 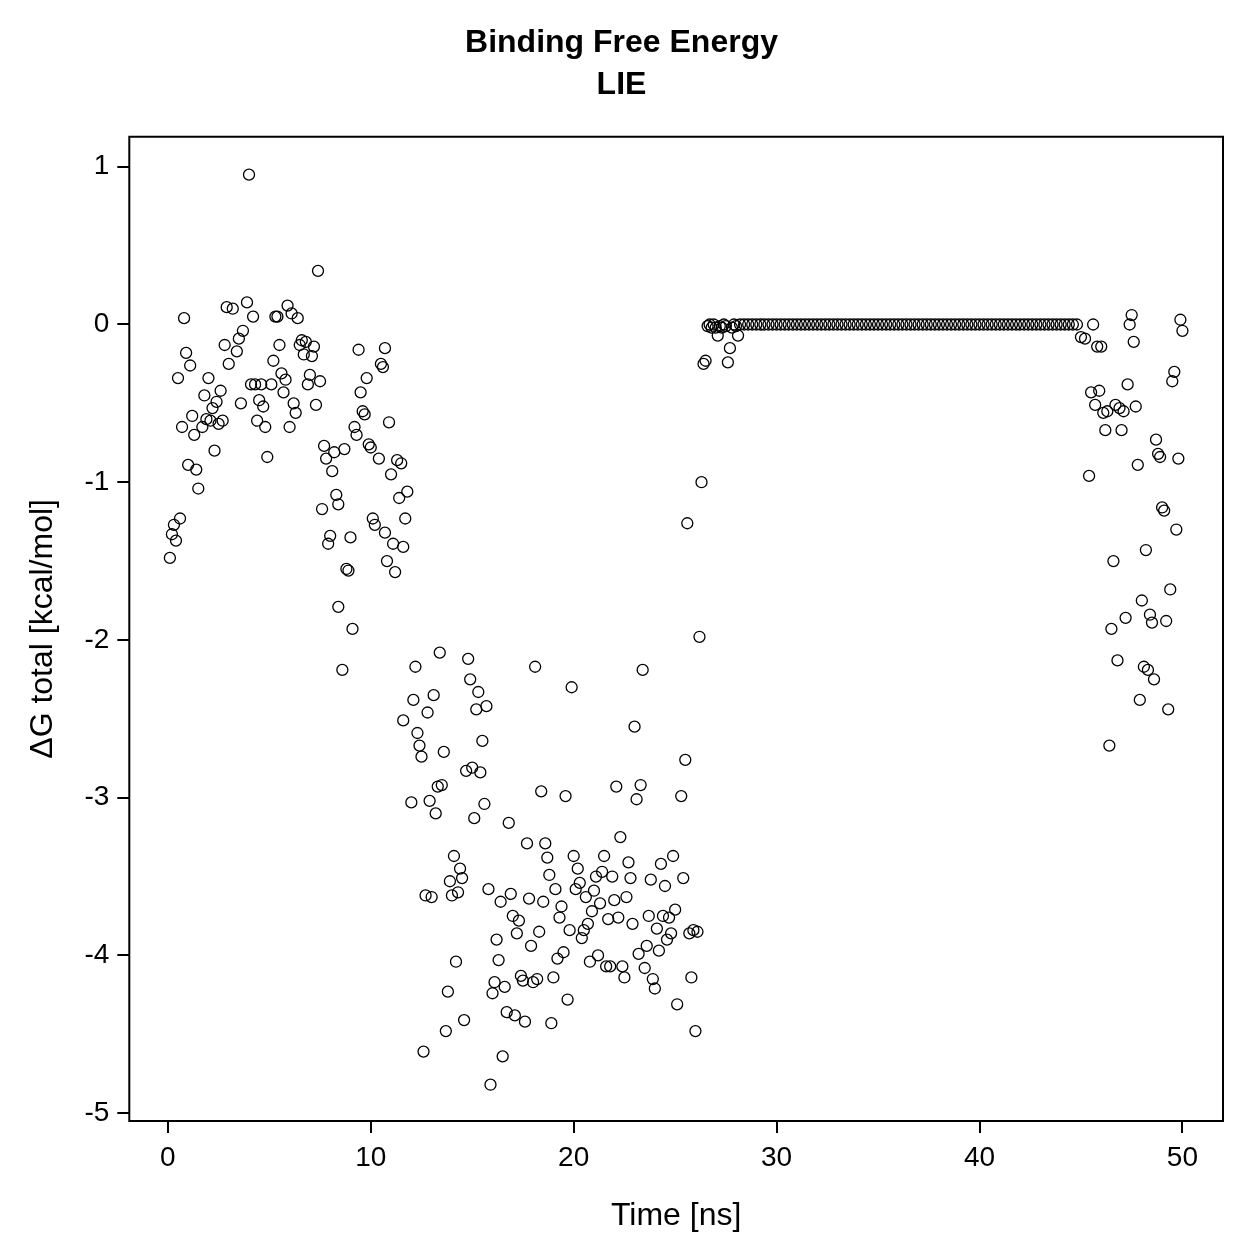 I want to click on x-axis-title: Time [ns], so click(x=676, y=1213).